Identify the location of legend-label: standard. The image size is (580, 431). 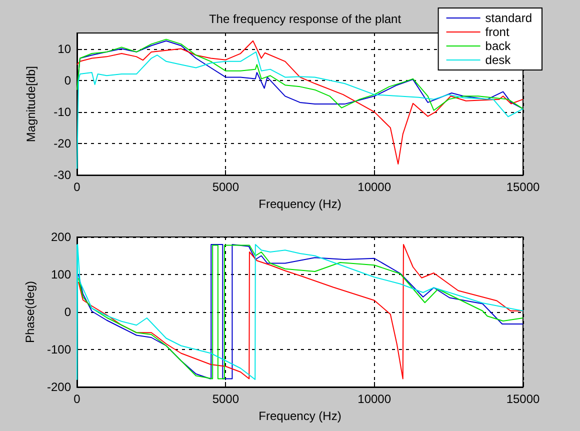
(508, 18).